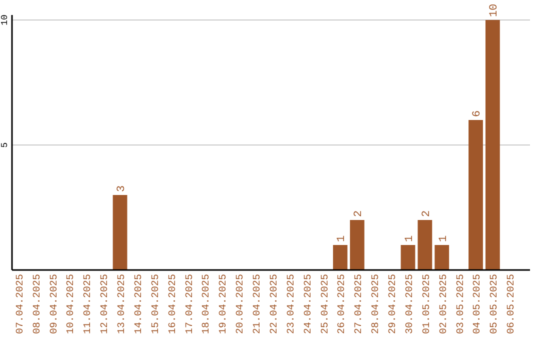 This screenshot has width=540, height=340. I want to click on x-tick-label: 13.04.2025, so click(122, 304).